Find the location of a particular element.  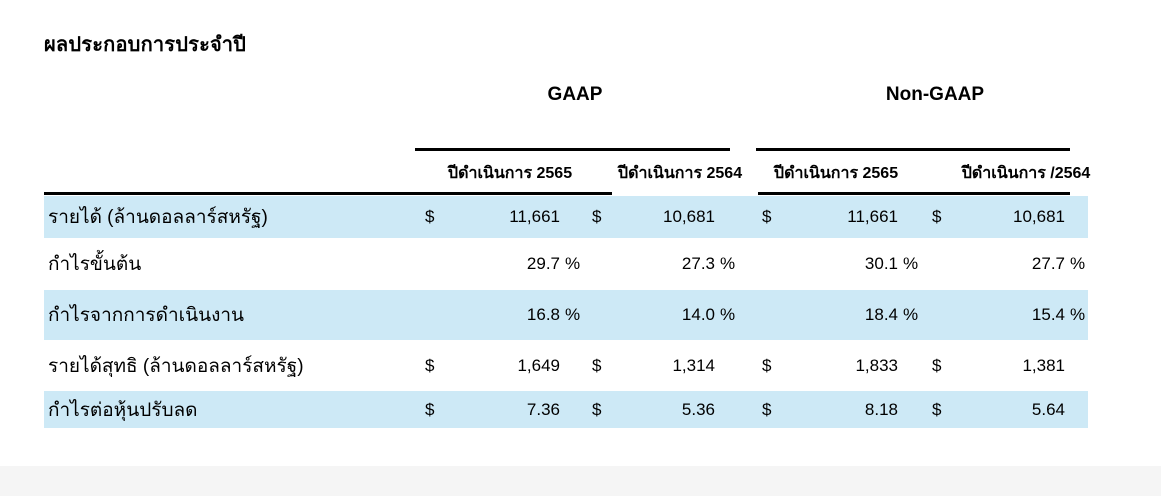

cell-value: 16.8 is located at coordinates (543, 314).